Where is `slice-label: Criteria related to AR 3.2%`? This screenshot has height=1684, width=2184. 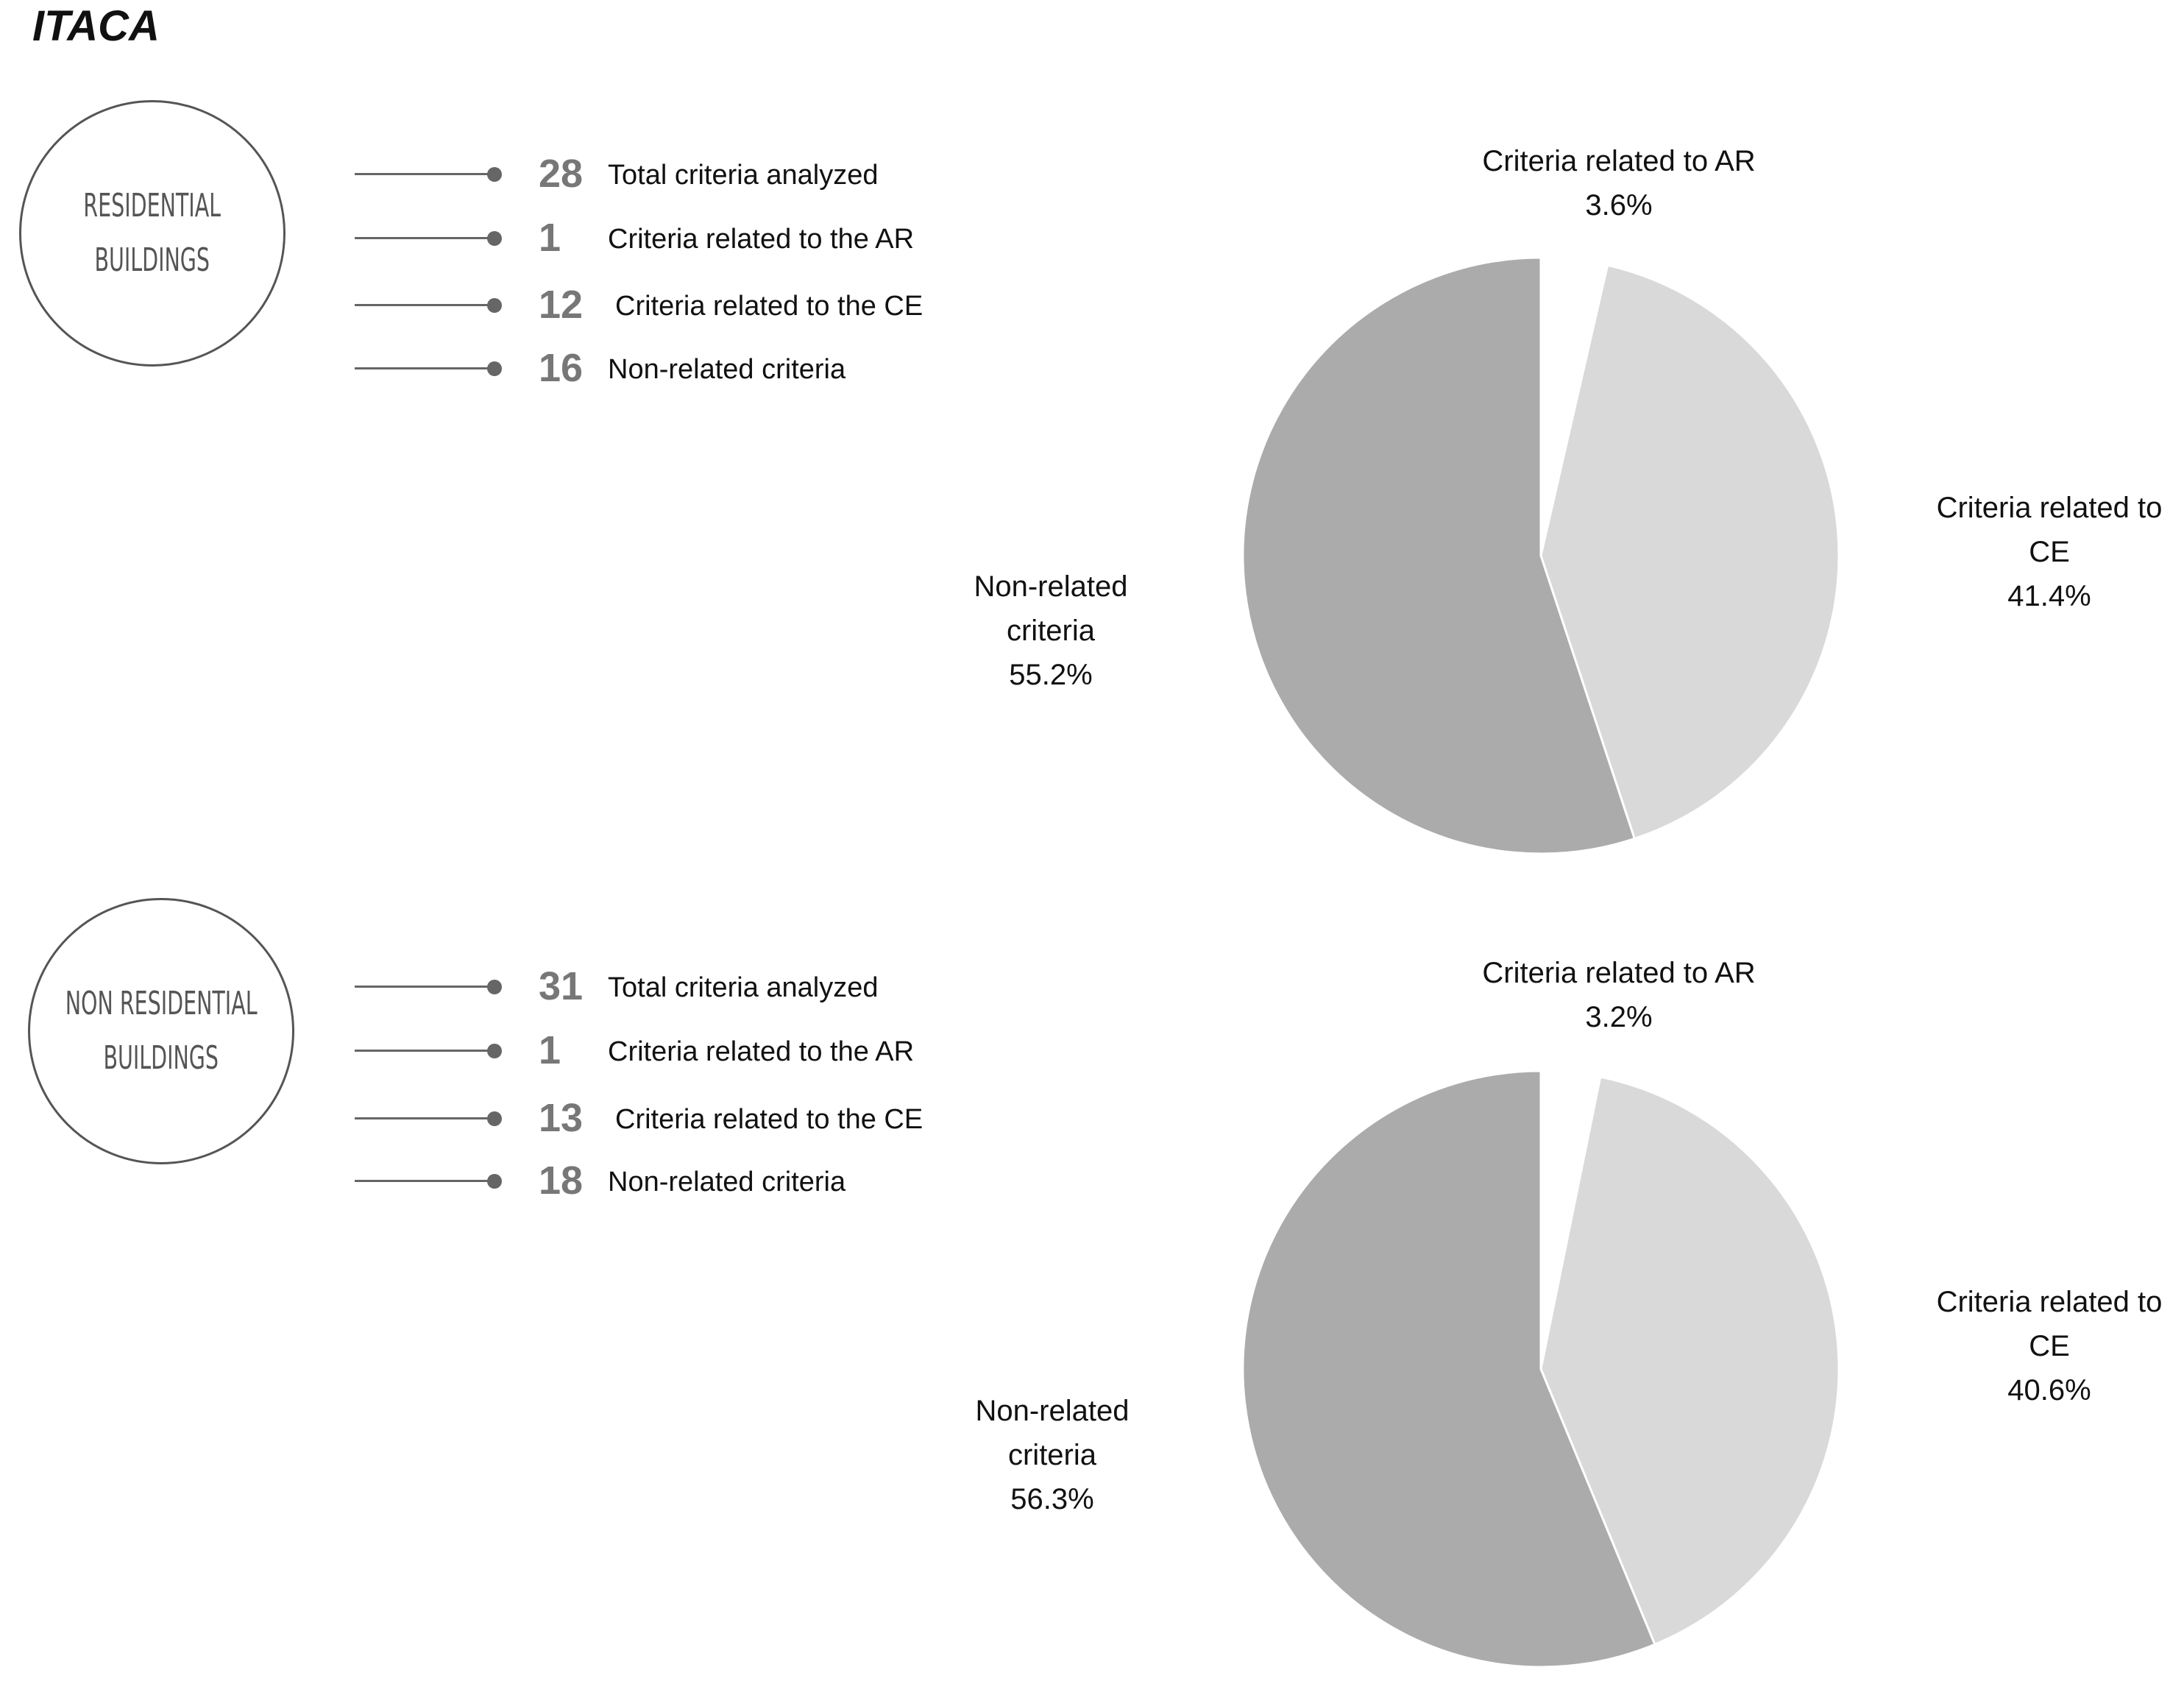
slice-label: Criteria related to AR 3.2% is located at coordinates (1618, 995).